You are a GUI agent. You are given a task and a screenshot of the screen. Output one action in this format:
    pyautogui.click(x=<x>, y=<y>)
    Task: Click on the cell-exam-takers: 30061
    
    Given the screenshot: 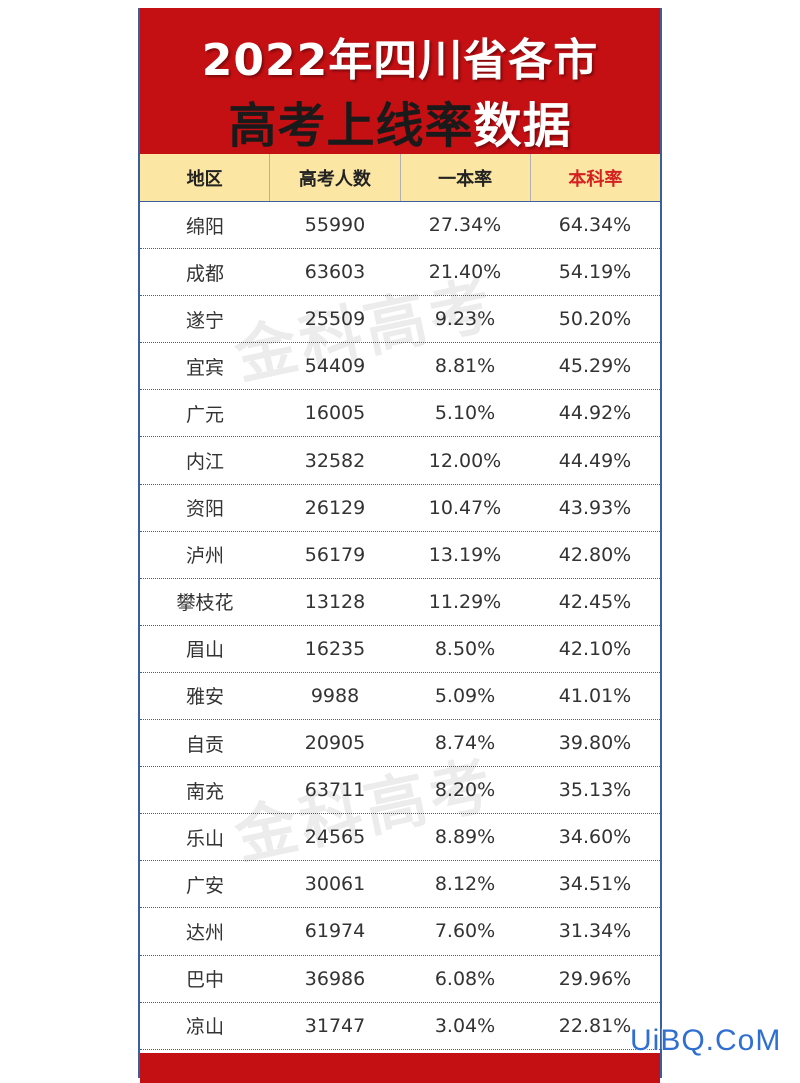 What is the action you would take?
    pyautogui.click(x=335, y=884)
    